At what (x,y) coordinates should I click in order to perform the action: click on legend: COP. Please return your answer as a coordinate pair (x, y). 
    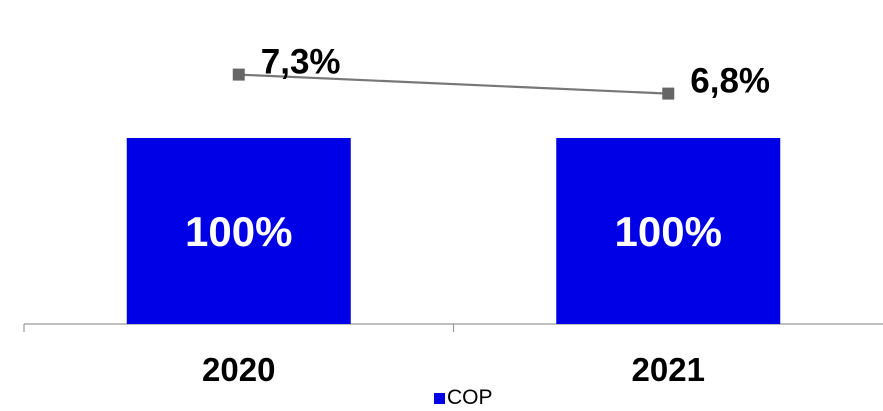
    Looking at the image, I should click on (463, 397).